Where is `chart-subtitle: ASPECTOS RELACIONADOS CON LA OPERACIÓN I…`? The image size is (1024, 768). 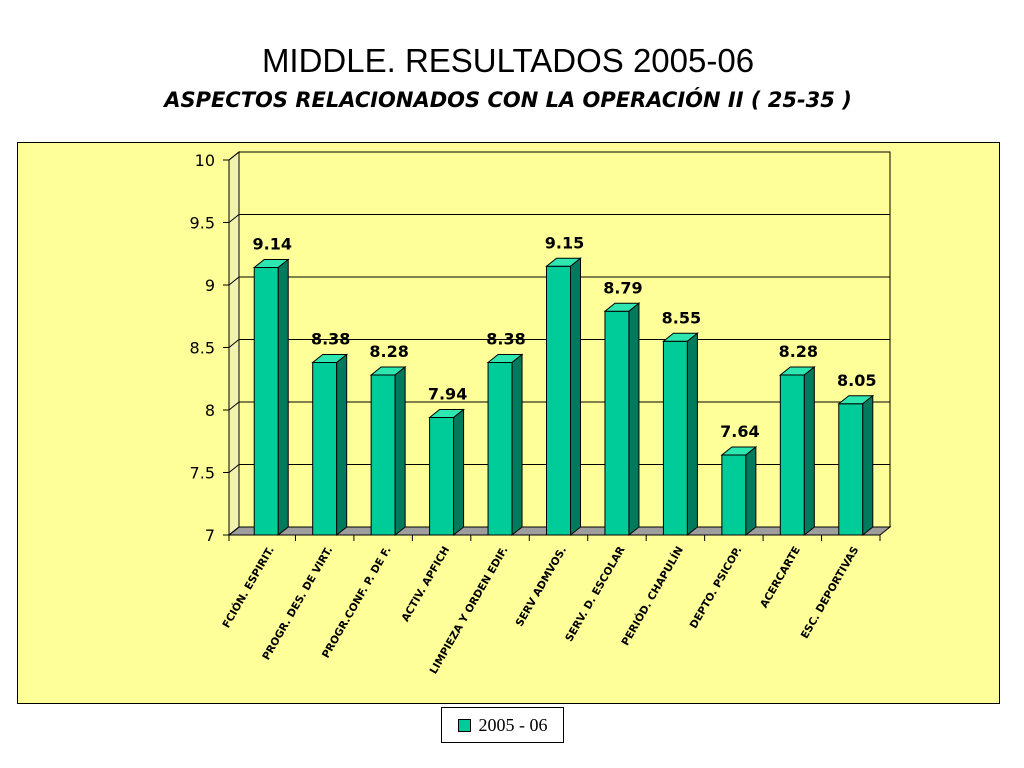 chart-subtitle: ASPECTOS RELACIONADOS CON LA OPERACIÓN I… is located at coordinates (508, 100).